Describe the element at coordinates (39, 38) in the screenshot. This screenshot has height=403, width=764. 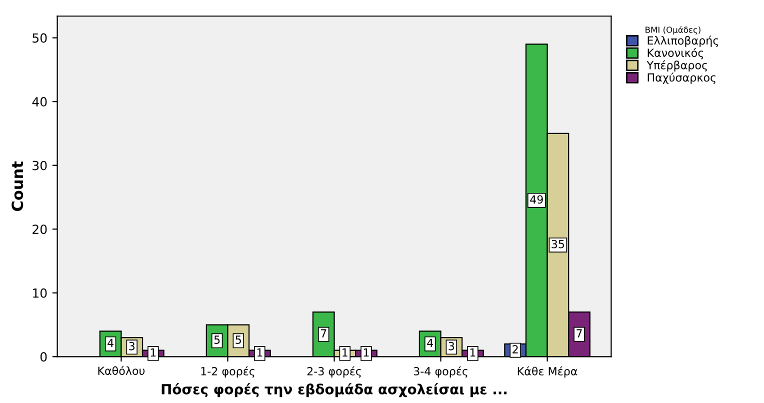
I see `y-tick-label: 50` at that location.